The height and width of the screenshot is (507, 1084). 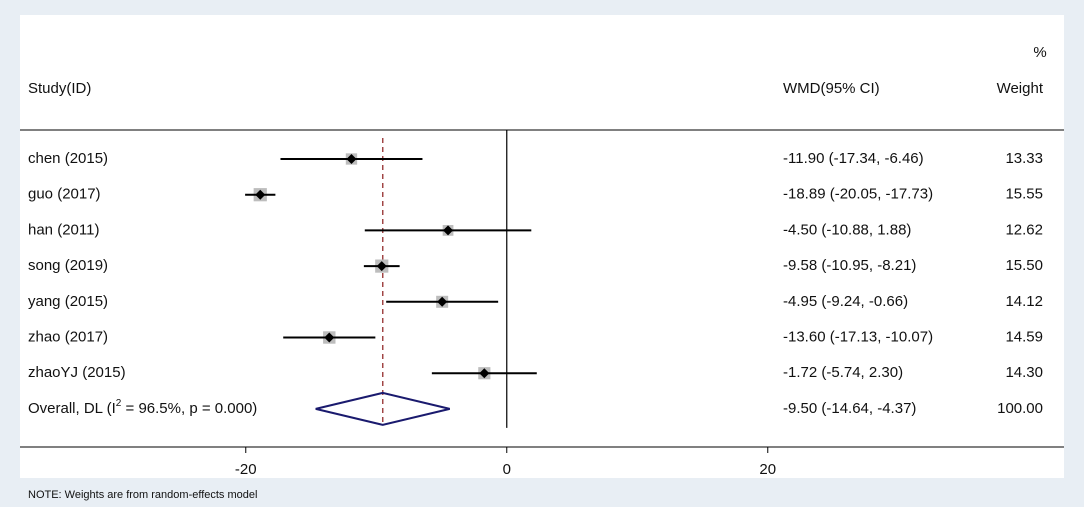 I want to click on effect-label: -13.60 (-17.13, -10.07), so click(x=858, y=336).